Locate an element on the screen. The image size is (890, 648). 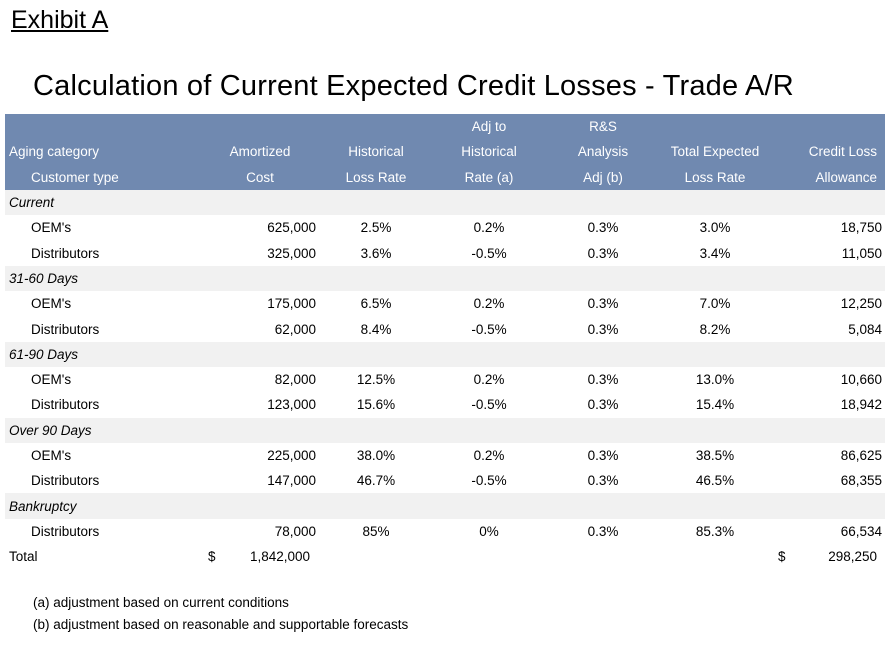
historical-loss-rate: 15.6% is located at coordinates (376, 405).